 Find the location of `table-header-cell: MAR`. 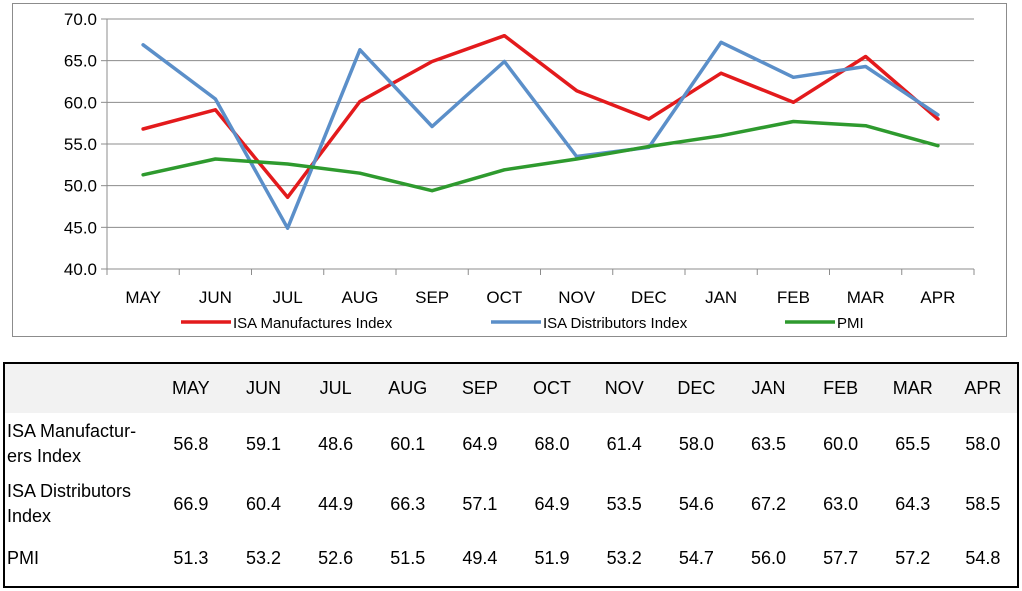

table-header-cell: MAR is located at coordinates (912, 388).